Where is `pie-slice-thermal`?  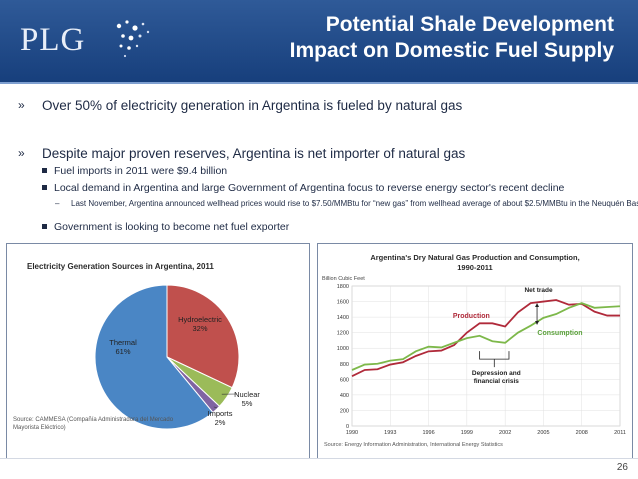
pie-slice-thermal is located at coordinates (154, 357).